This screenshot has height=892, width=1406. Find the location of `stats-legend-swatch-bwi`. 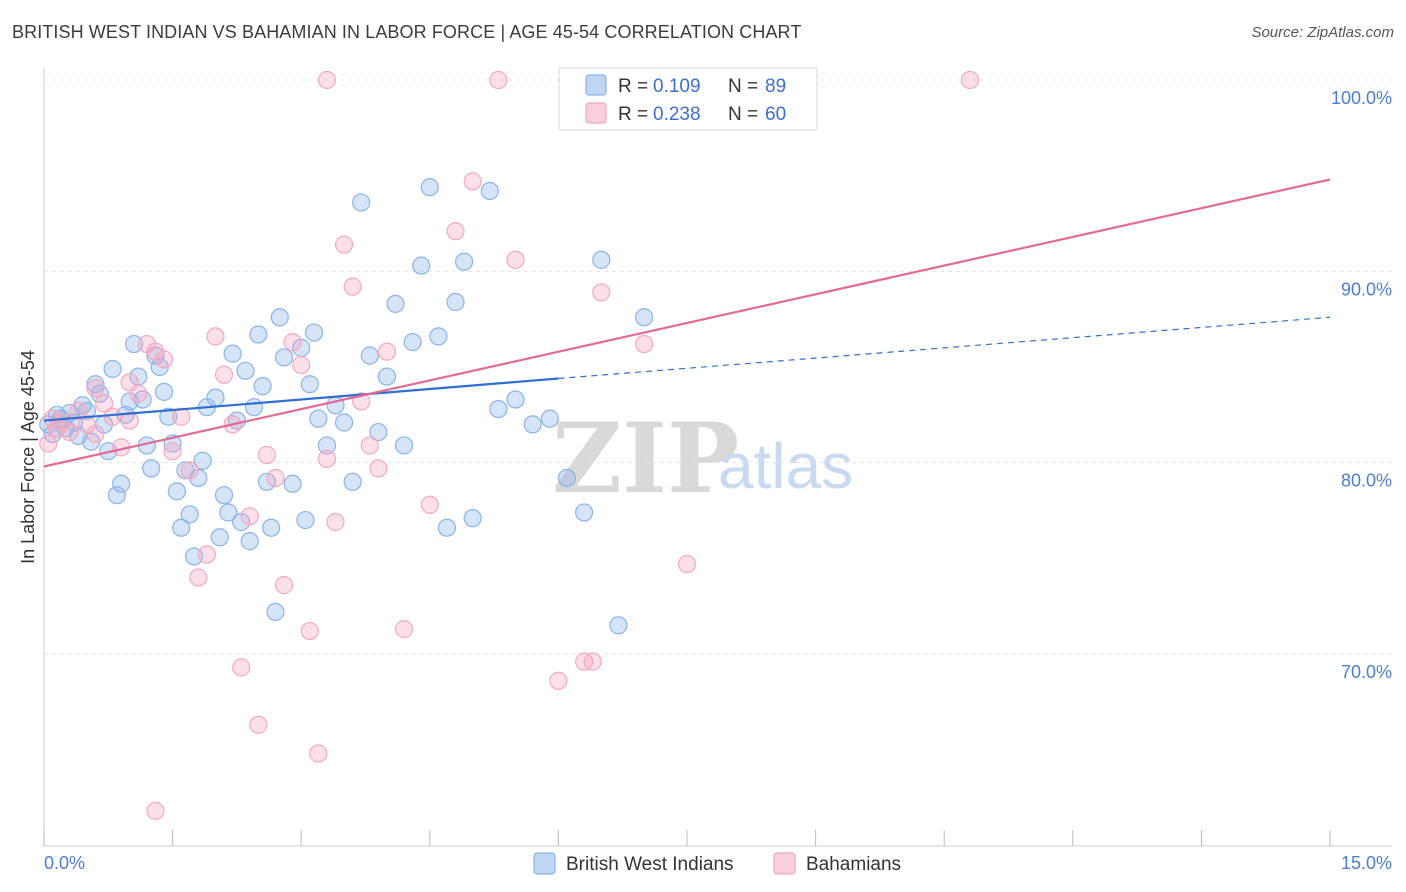

stats-legend-swatch-bwi is located at coordinates (596, 85).